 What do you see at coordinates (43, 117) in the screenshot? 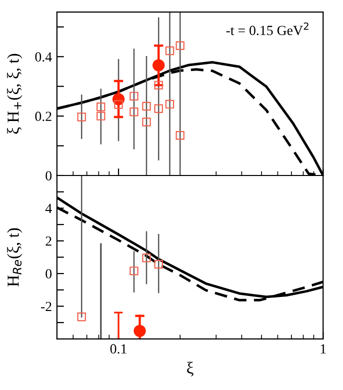
I see `y-tick-label: 0.2` at bounding box center [43, 117].